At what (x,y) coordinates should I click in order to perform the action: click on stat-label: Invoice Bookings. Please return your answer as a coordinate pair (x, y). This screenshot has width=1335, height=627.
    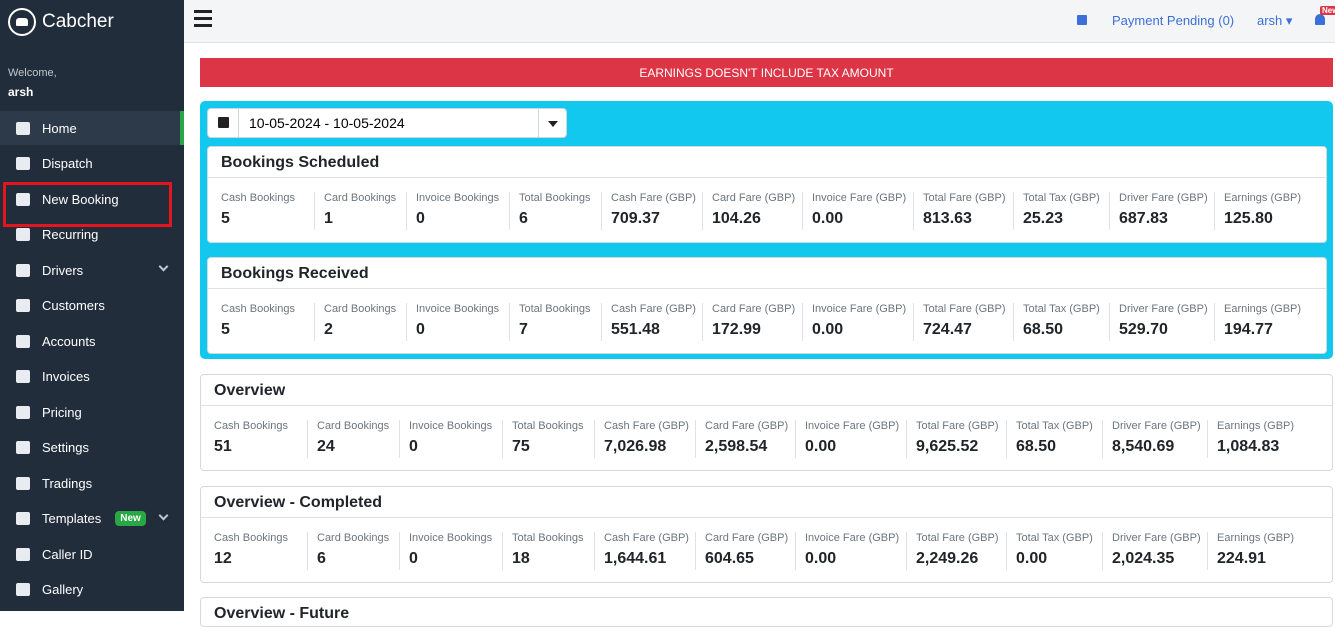
    Looking at the image, I should click on (451, 426).